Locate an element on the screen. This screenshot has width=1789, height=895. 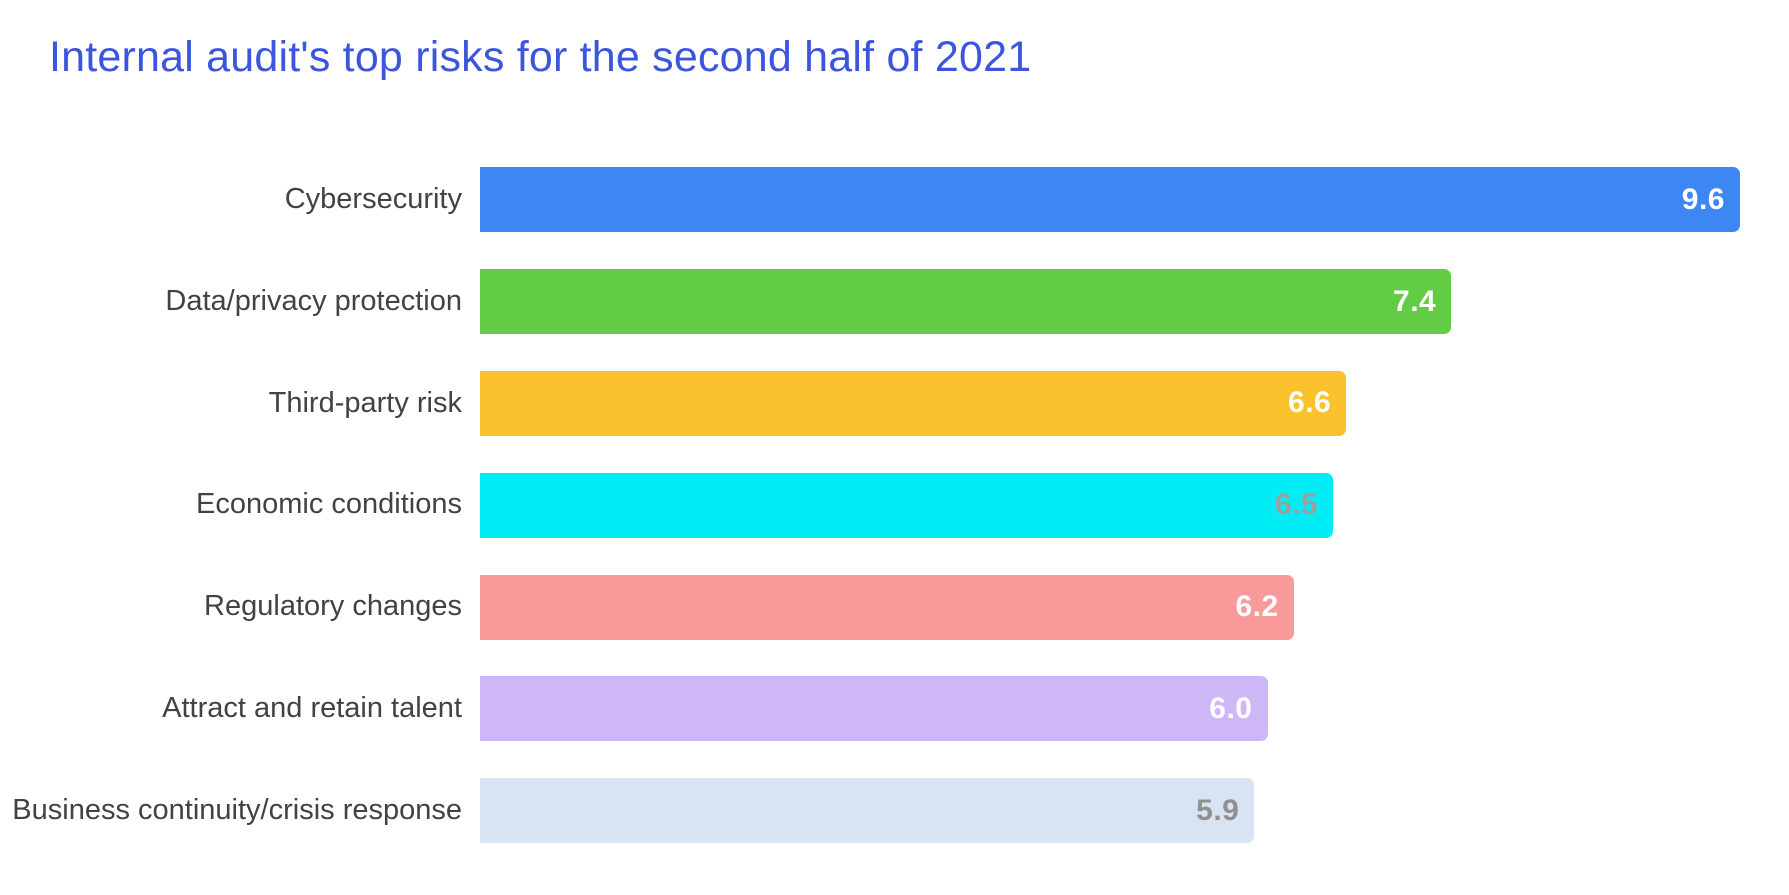
bar-row: Regulatory changes 6.2 is located at coordinates (870, 607).